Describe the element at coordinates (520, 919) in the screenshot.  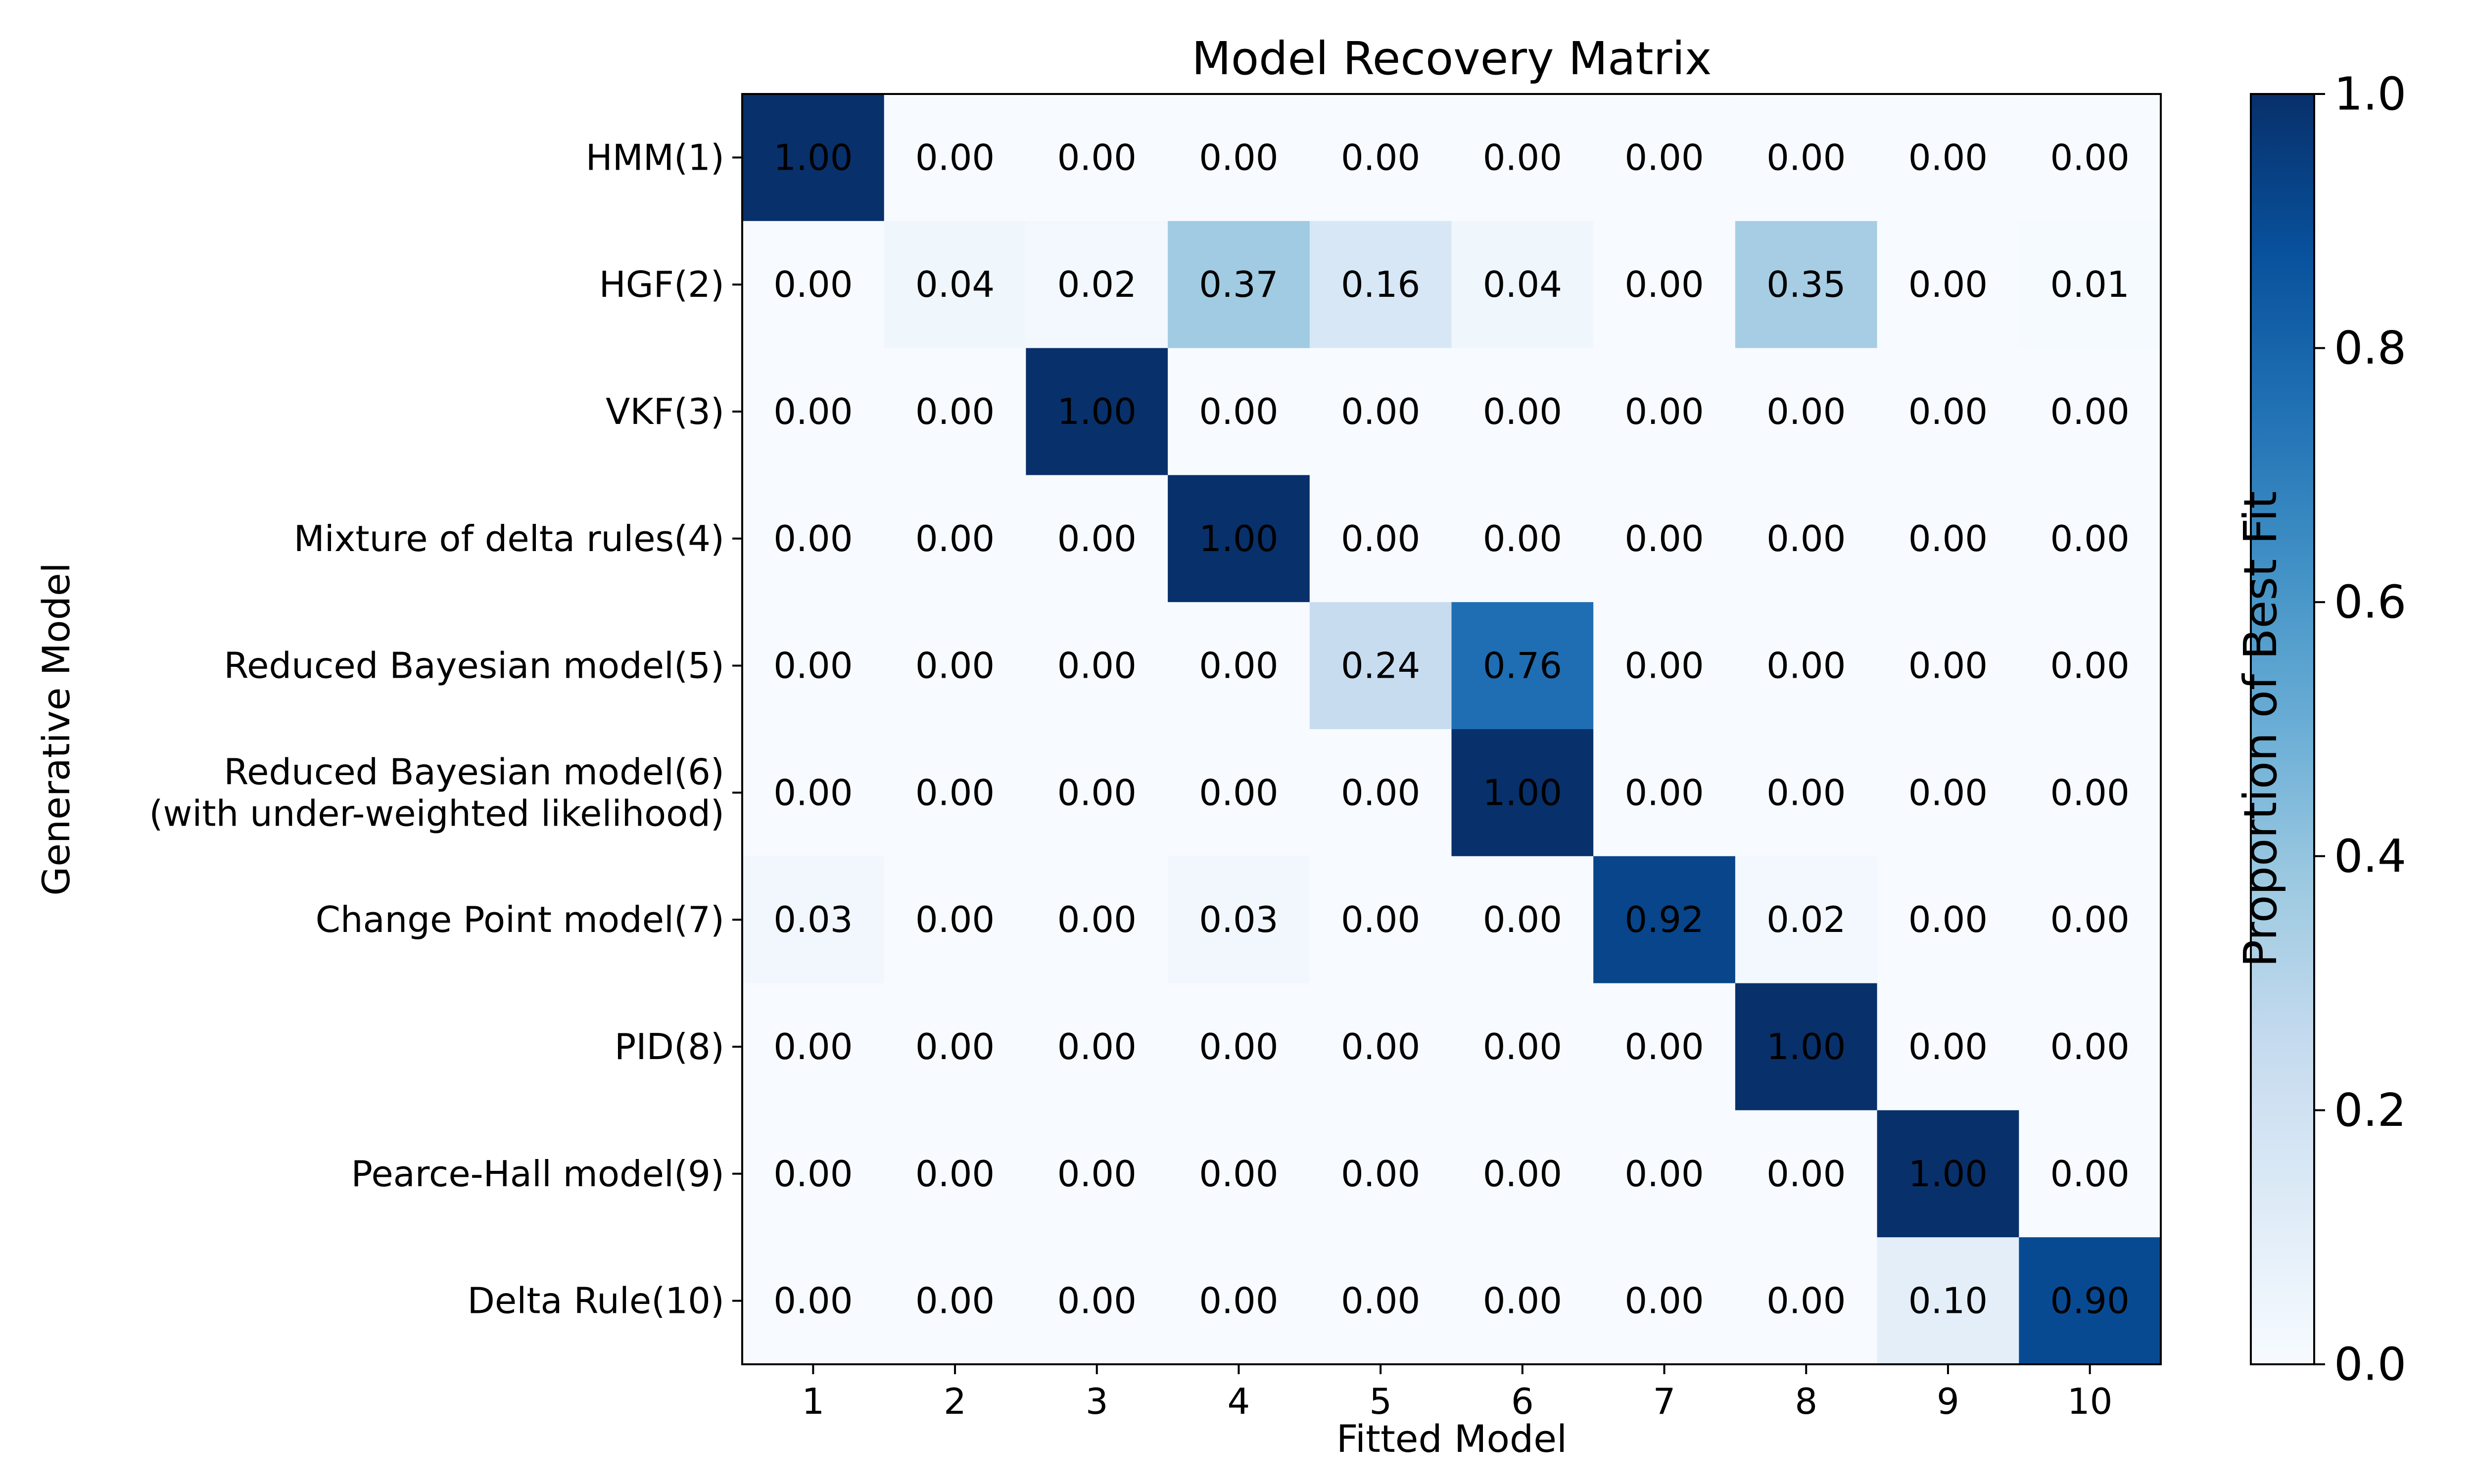
I see `y-tick-label: Change Point model(7)` at that location.